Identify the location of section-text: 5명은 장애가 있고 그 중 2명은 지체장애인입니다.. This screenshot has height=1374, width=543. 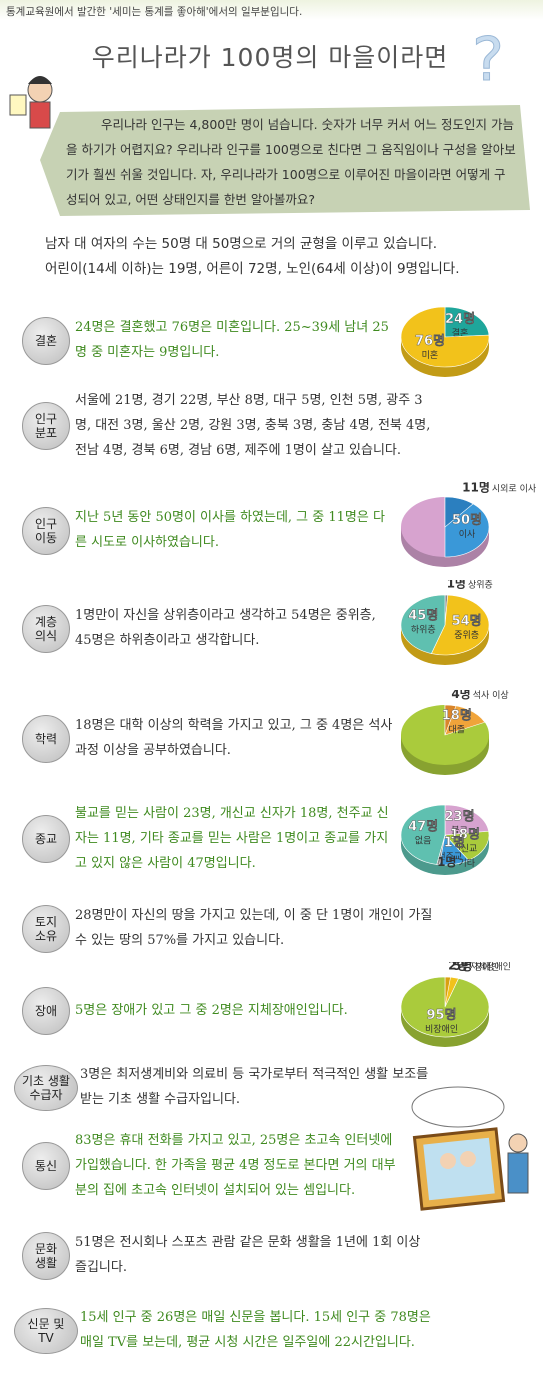
(211, 1010).